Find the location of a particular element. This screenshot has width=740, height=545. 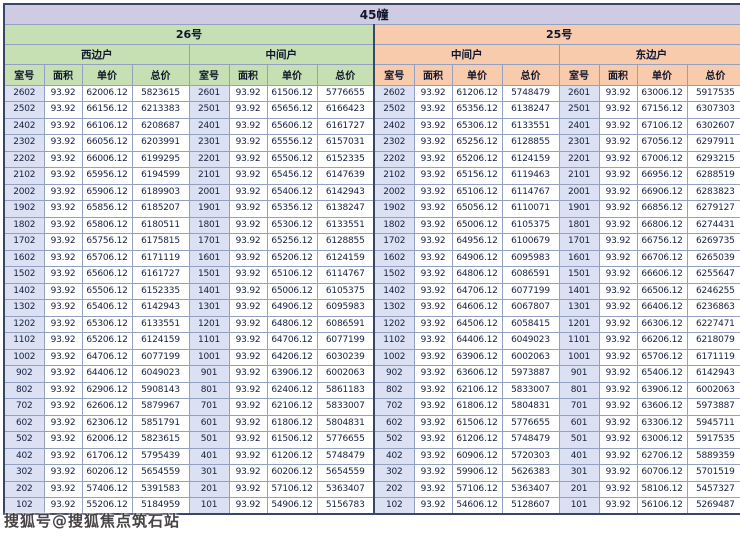

cell-price: 61206.12 is located at coordinates (477, 440).